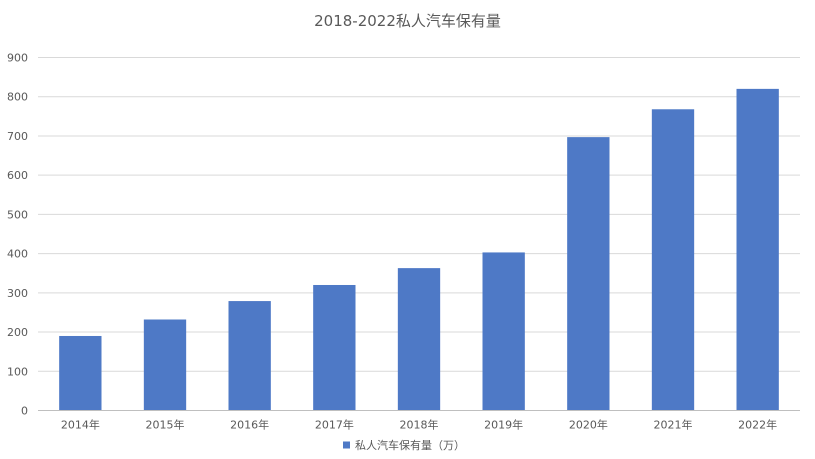 Image resolution: width=815 pixels, height=459 pixels. I want to click on y-tick-label: 200, so click(17, 332).